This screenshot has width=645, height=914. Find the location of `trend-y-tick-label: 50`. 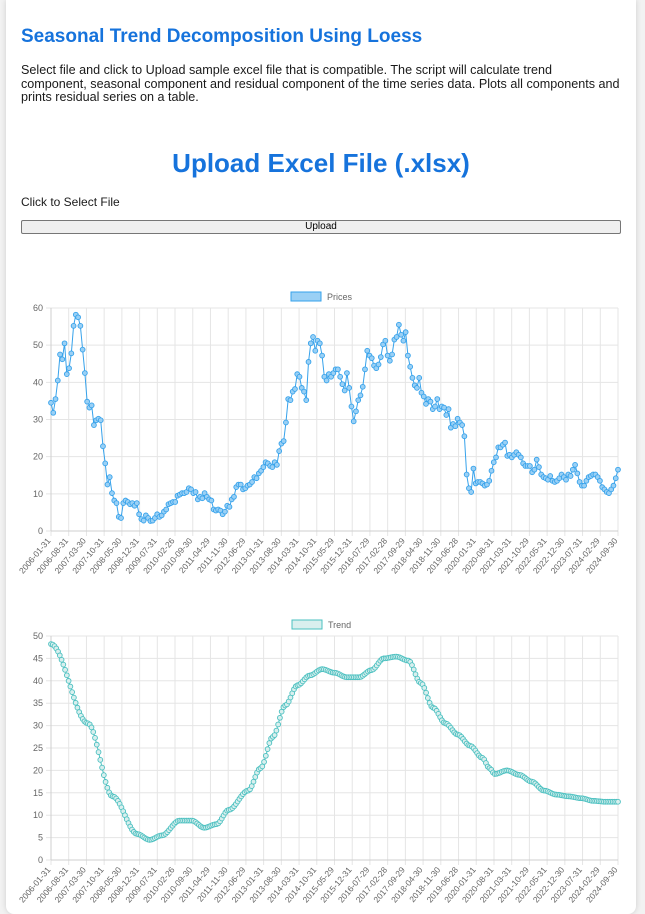

trend-y-tick-label: 50 is located at coordinates (38, 636).